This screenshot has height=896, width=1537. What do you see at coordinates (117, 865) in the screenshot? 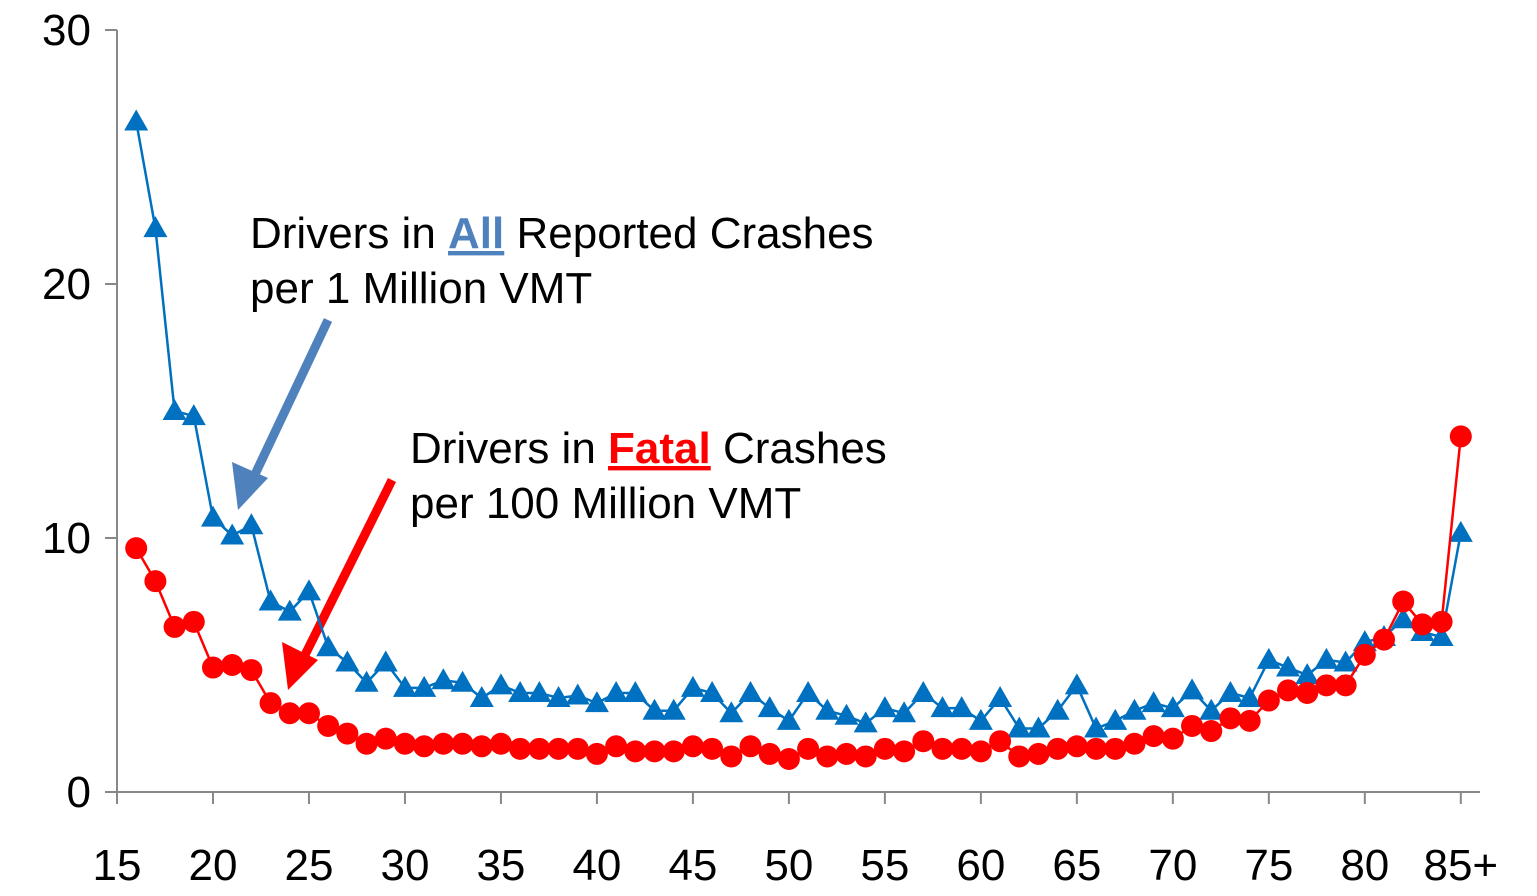
I see `x-tick-label: 15` at bounding box center [117, 865].